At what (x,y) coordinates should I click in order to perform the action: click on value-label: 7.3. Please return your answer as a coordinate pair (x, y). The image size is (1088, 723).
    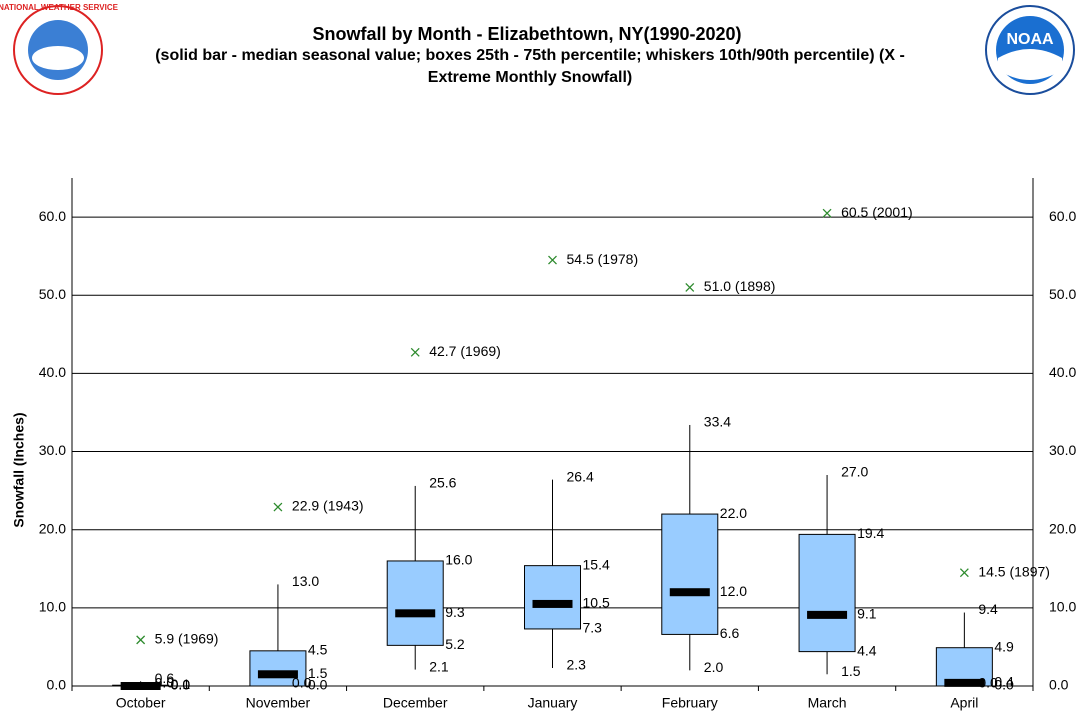
    Looking at the image, I should click on (593, 628).